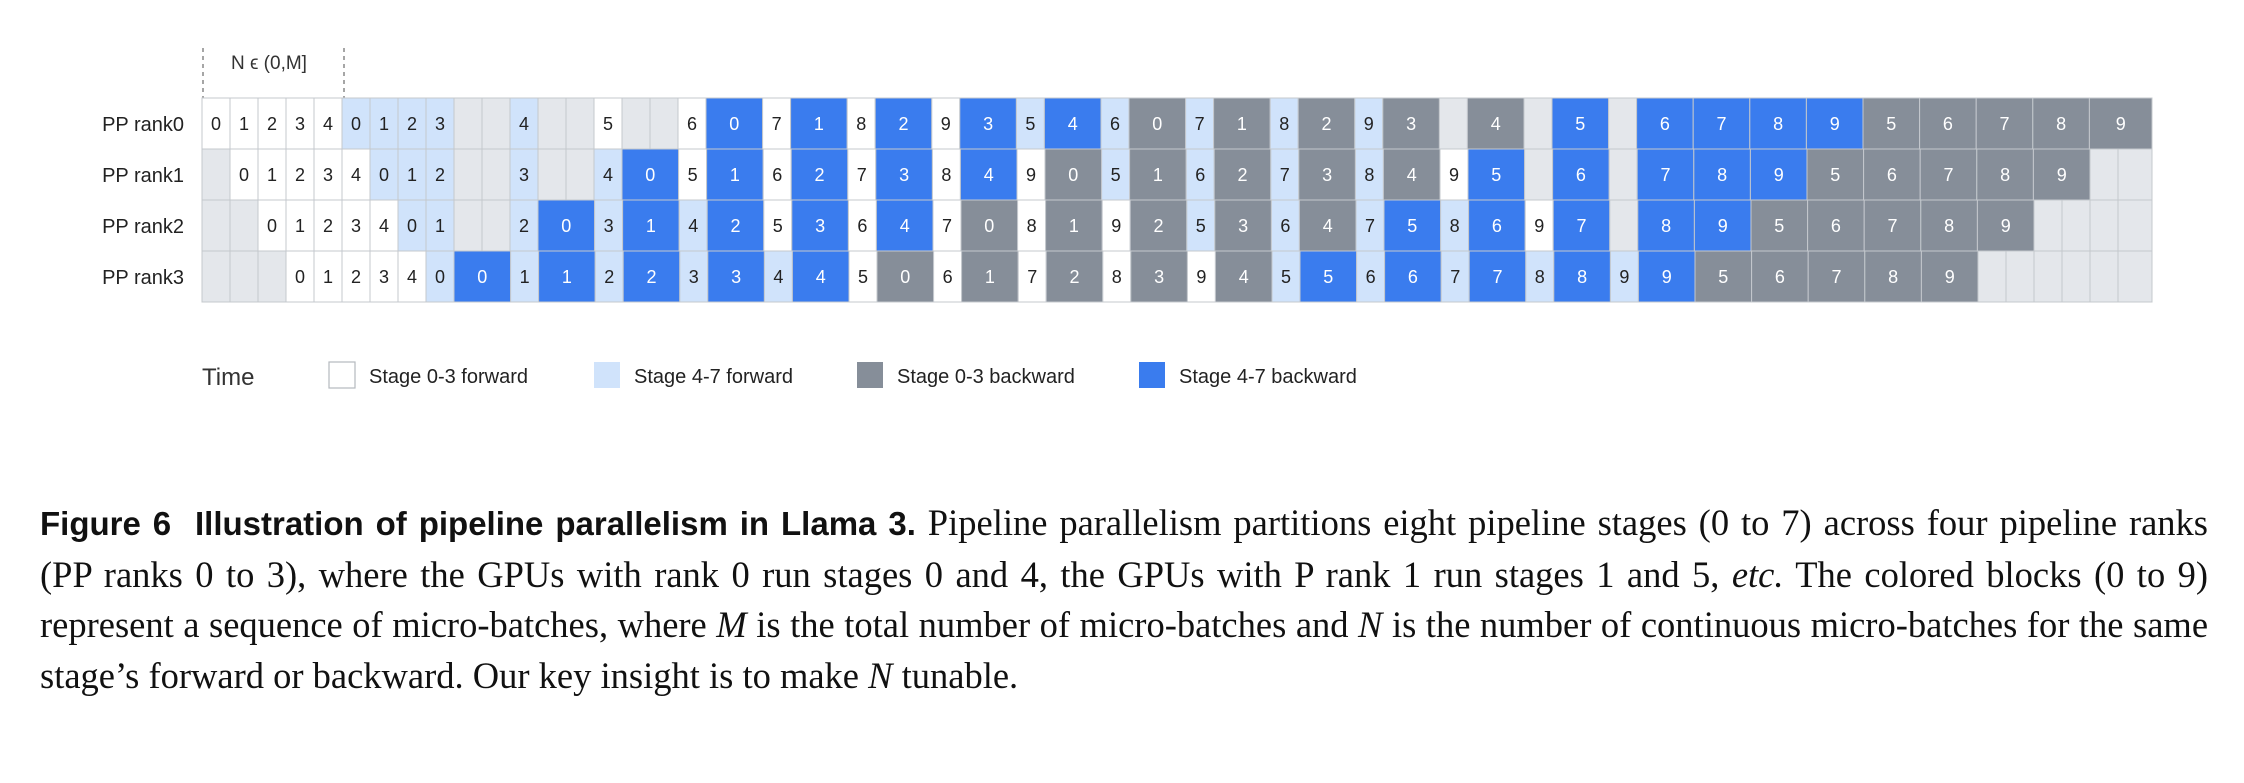 The height and width of the screenshot is (783, 2244). I want to click on caption-text: is the total number of micro-batches and, so click(1052, 624).